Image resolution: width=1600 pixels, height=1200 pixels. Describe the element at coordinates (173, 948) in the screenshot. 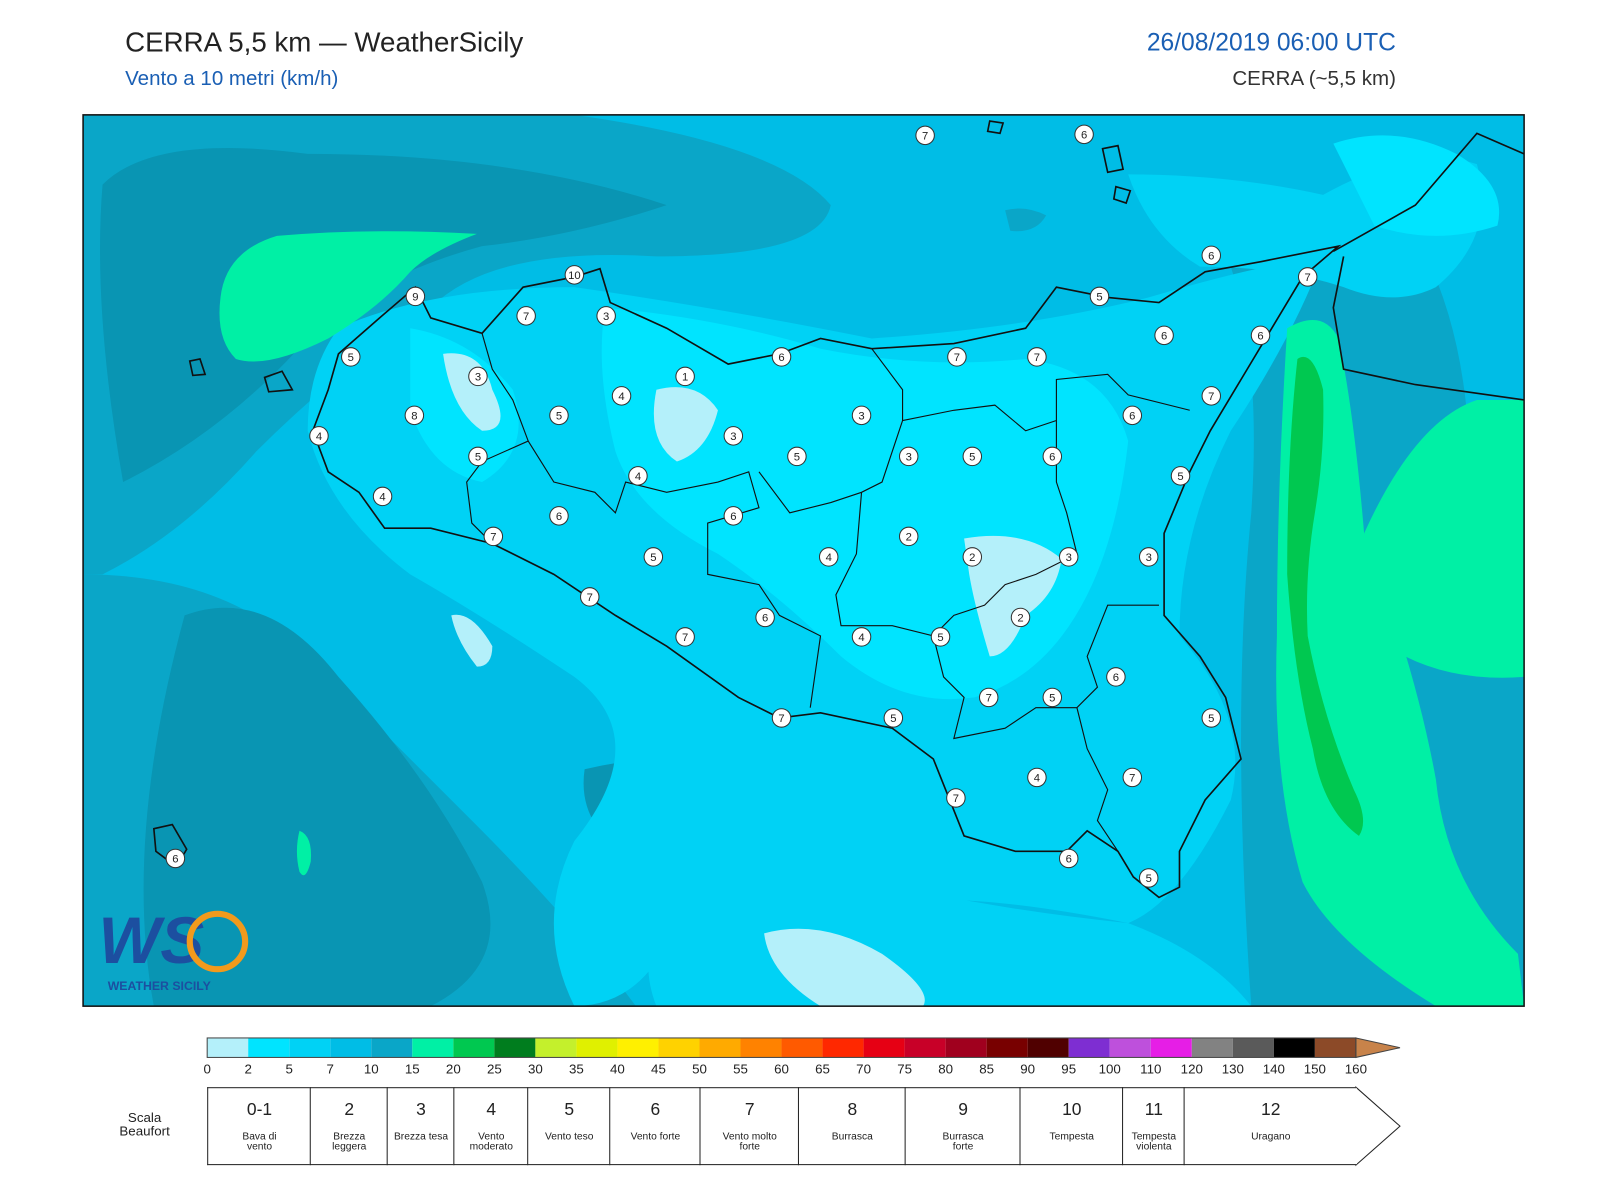

I see `logo: WS WEATHER SICILY` at that location.